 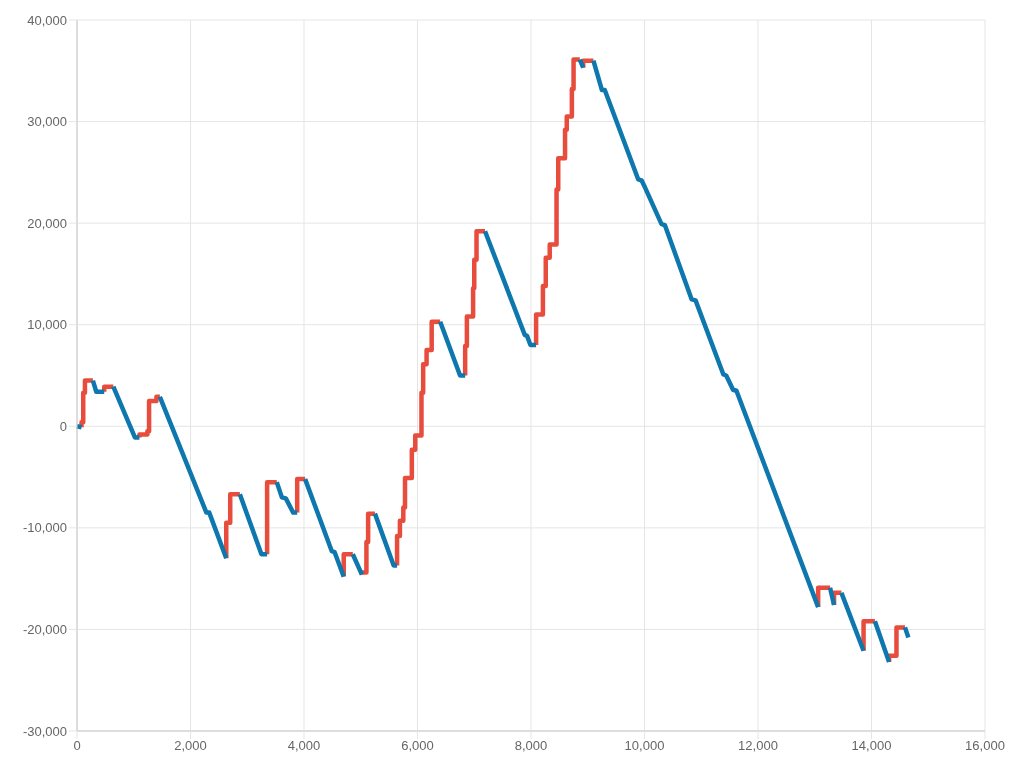 I want to click on x-tick-label: 10,000, so click(x=644, y=746).